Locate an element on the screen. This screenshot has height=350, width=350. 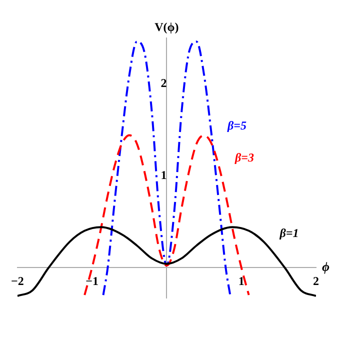
x-tick-label: −1 is located at coordinates (92, 281).